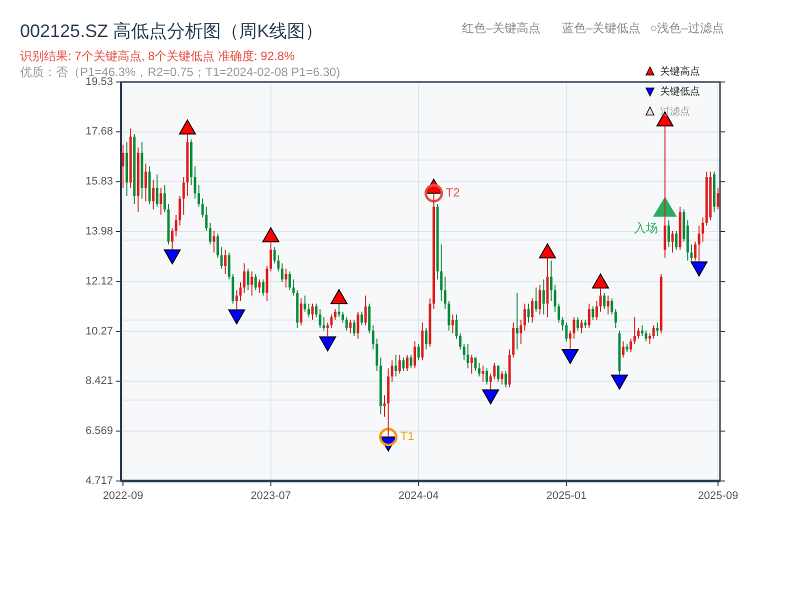 The width and height of the screenshot is (800, 600). I want to click on y-tick-label: 13.98, so click(99, 231).